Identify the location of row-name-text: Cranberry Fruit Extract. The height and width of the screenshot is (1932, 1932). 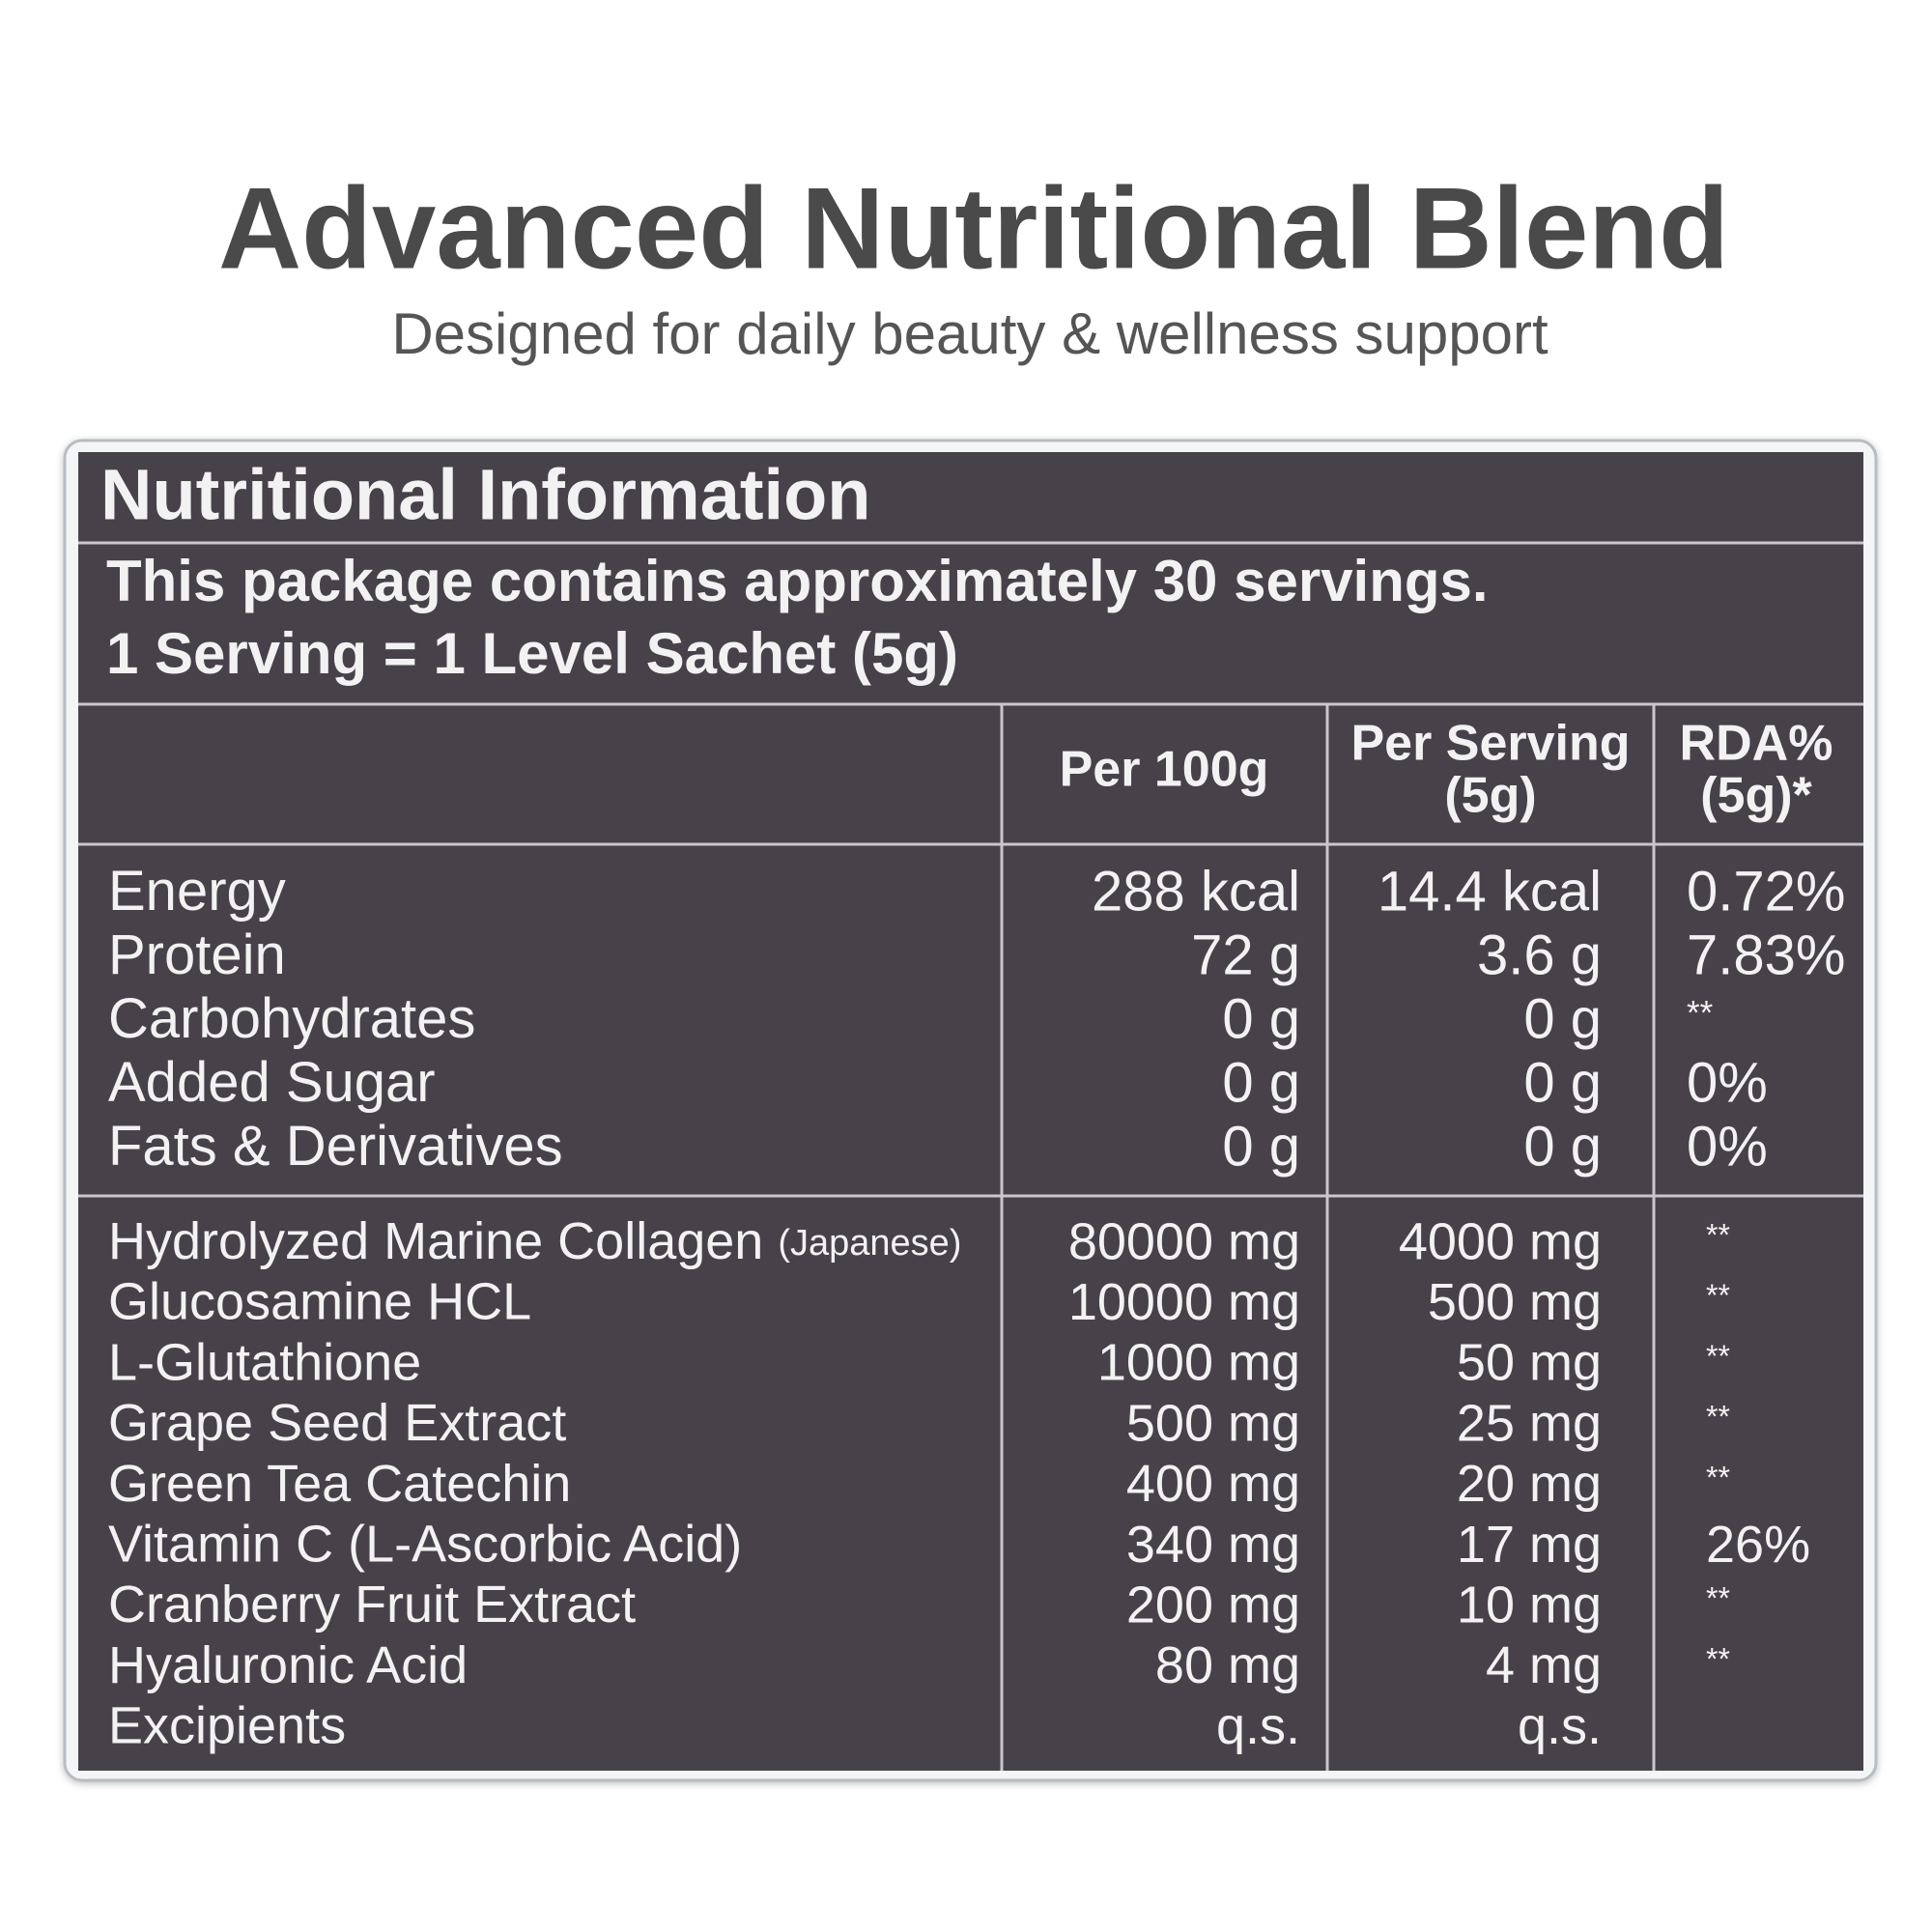
(372, 1605).